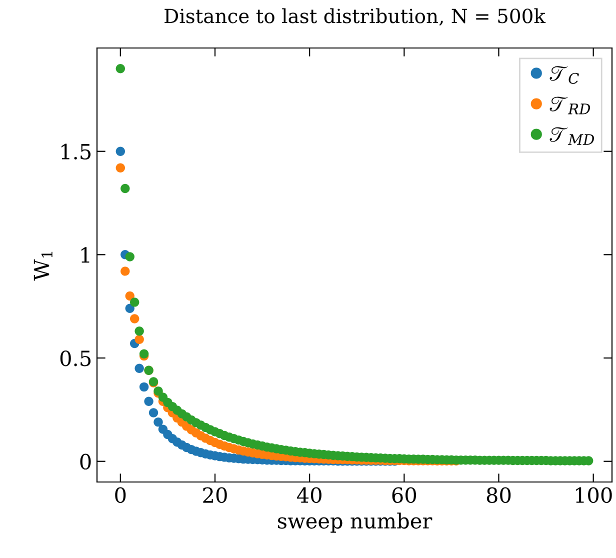 Image resolution: width=616 pixels, height=558 pixels. Describe the element at coordinates (85, 462) in the screenshot. I see `y-tick-label: 0` at that location.